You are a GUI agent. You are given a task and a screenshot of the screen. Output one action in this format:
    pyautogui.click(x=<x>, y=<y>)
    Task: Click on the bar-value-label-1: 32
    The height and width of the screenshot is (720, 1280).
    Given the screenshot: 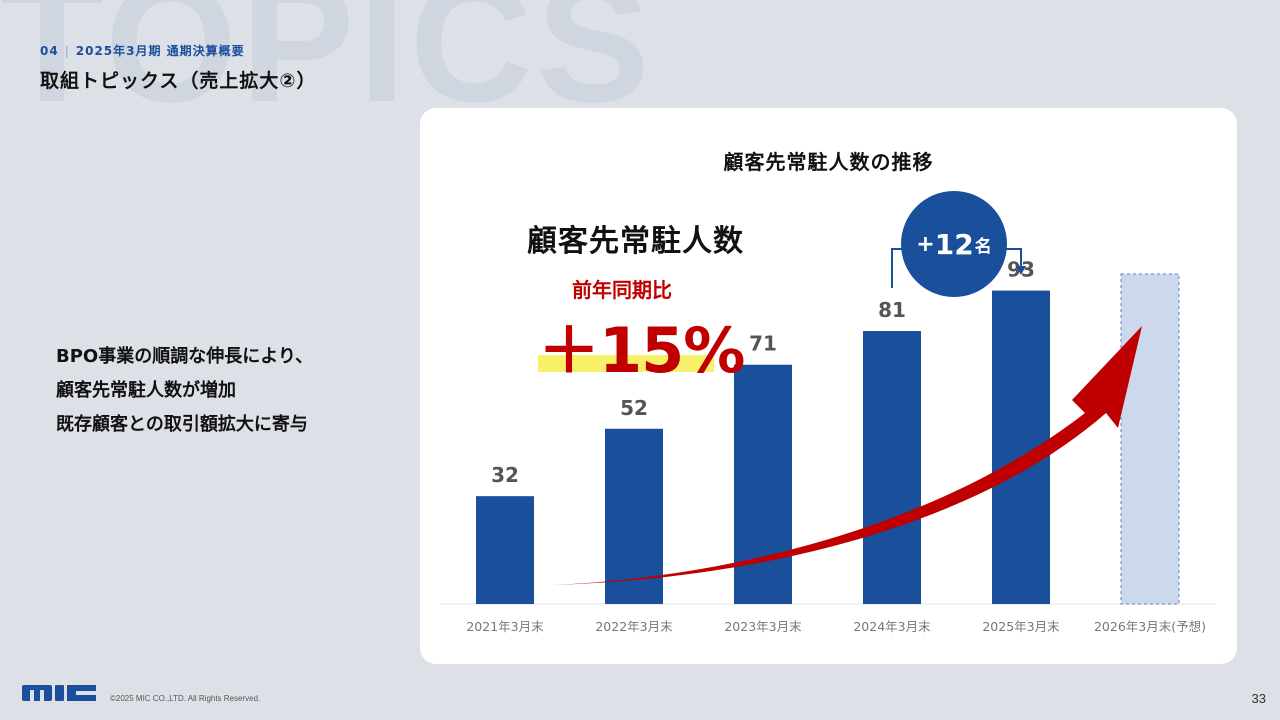 What is the action you would take?
    pyautogui.click(x=505, y=475)
    